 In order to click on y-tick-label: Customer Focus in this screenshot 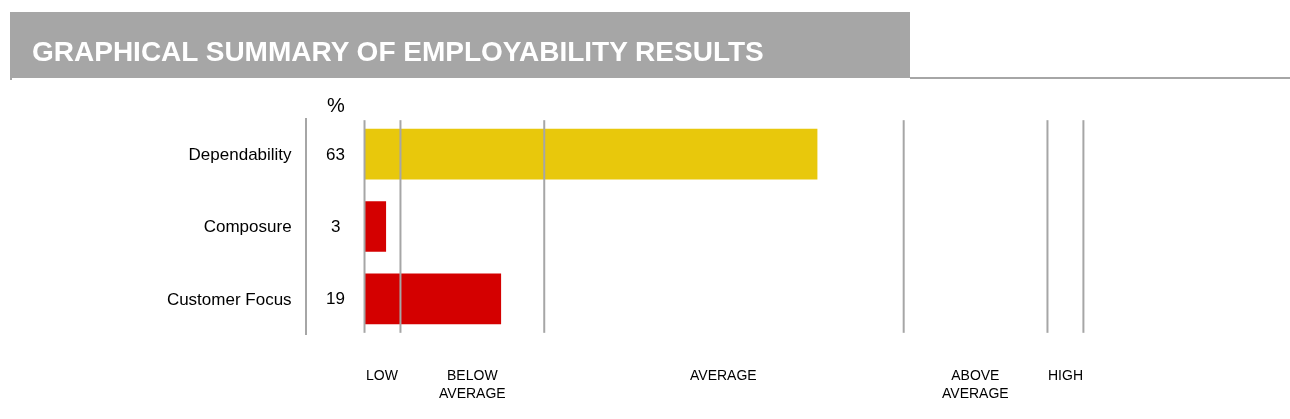, I will do `click(229, 299)`.